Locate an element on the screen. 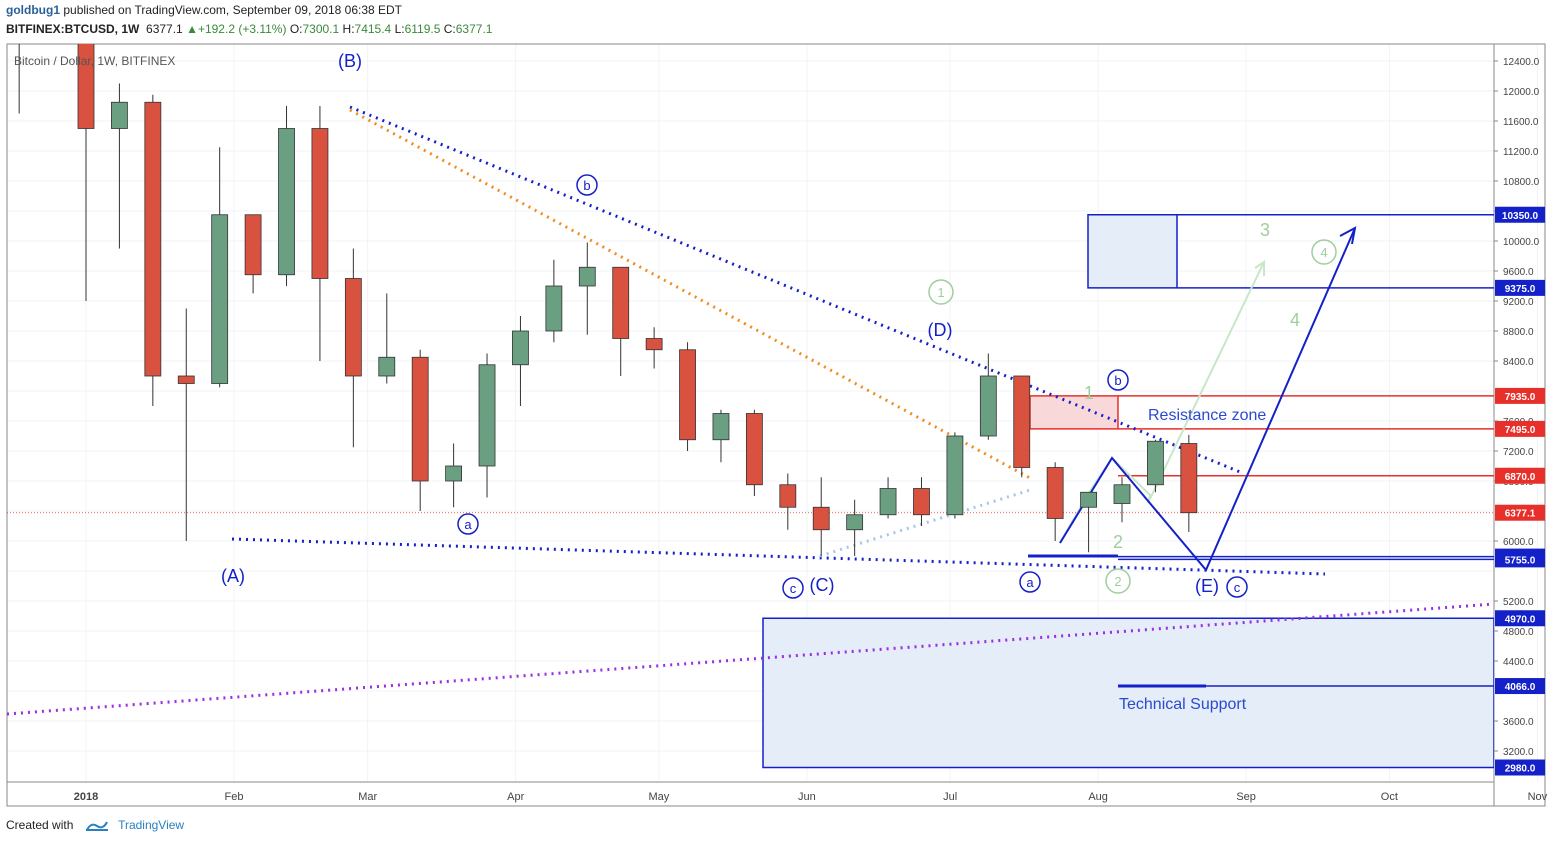 The image size is (1553, 844). y-tick-label-3: 11200.0 is located at coordinates (1521, 152).